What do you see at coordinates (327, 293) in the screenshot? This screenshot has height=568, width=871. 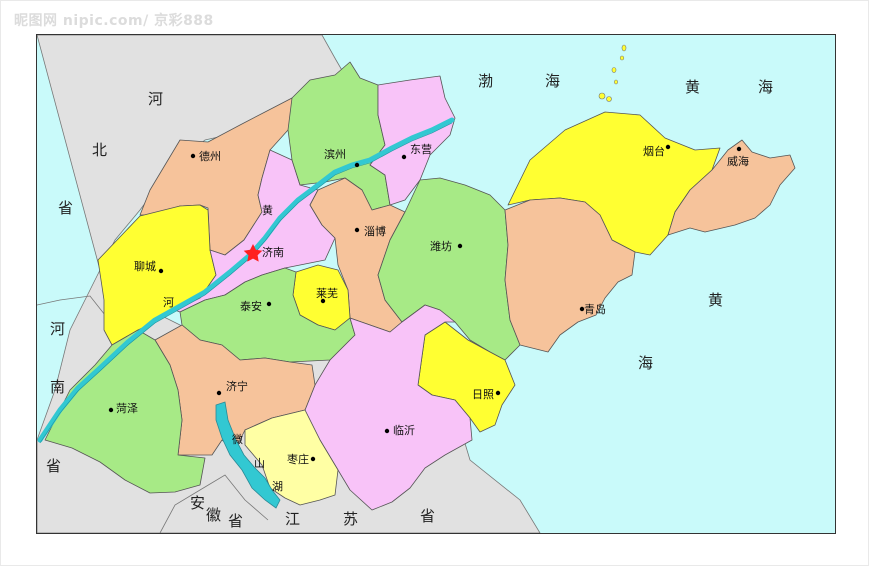 I see `label-city-laiwu: 莱芜` at bounding box center [327, 293].